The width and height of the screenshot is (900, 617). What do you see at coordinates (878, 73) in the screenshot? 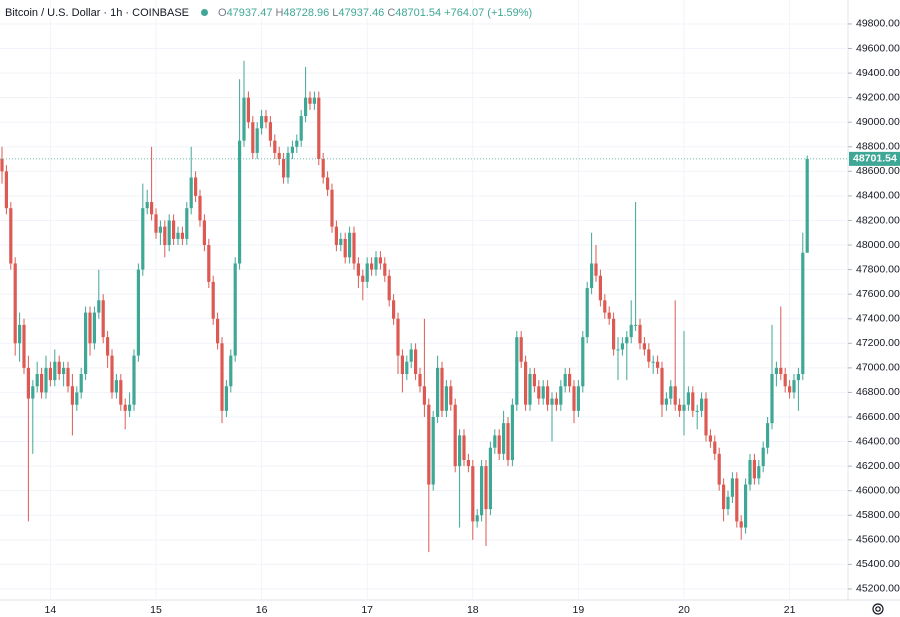
I see `y-tick-label: 49400.00` at bounding box center [878, 73].